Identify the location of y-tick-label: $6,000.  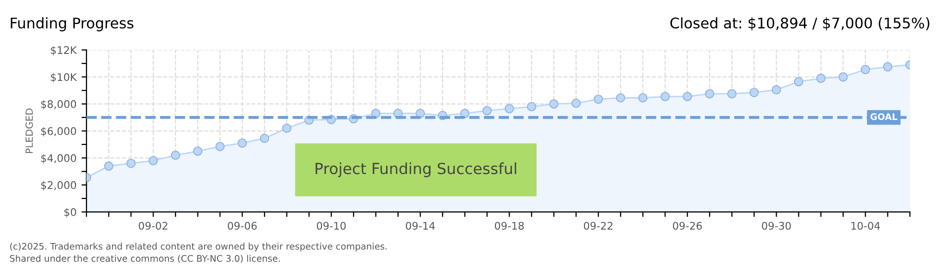
(58, 131).